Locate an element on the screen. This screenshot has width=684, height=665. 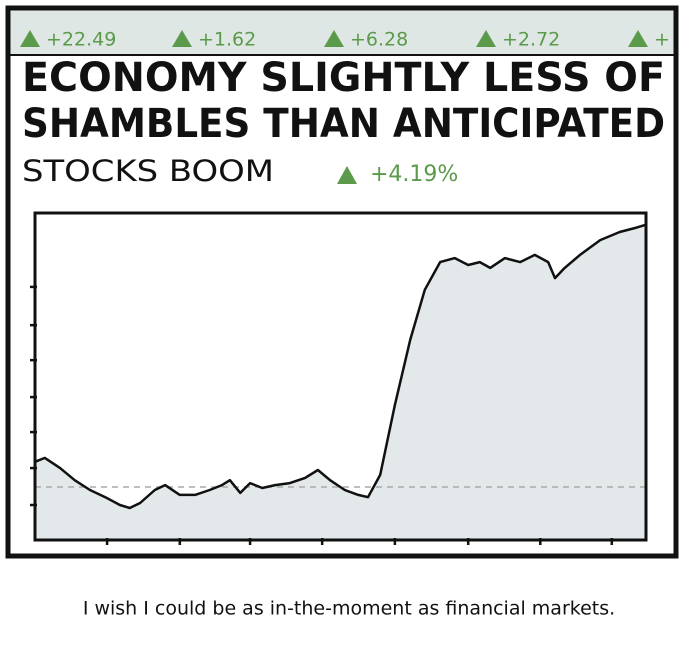
ticker-value: +22.49 is located at coordinates (81, 40).